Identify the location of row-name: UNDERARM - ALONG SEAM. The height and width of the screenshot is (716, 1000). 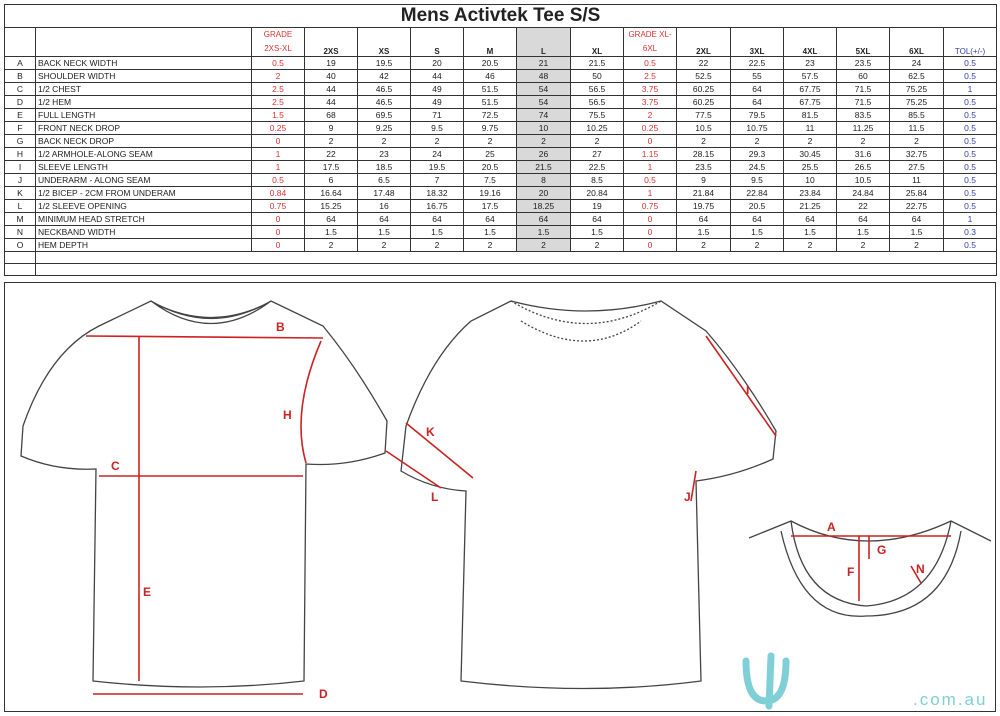
(143, 180).